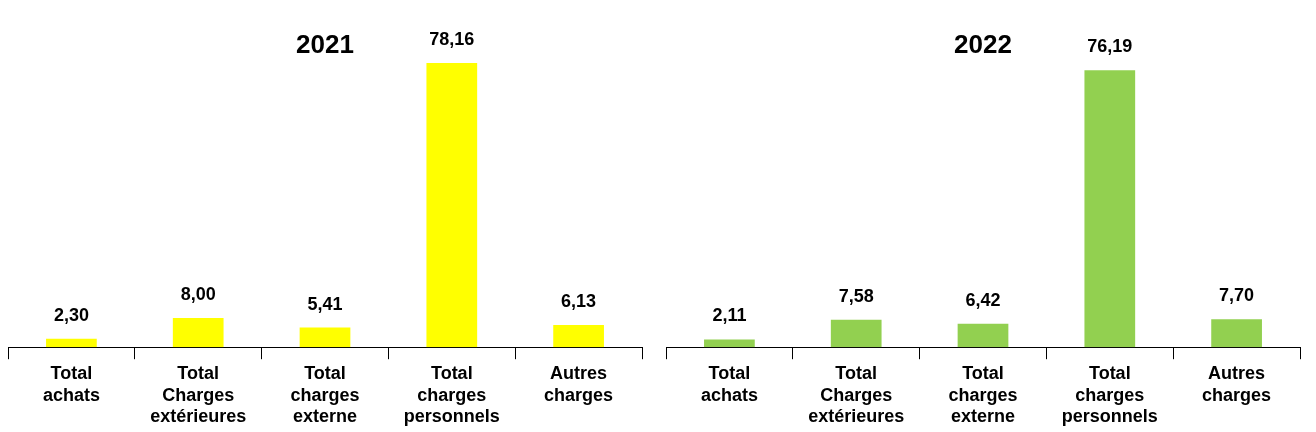 This screenshot has height=432, width=1316. What do you see at coordinates (579, 300) in the screenshot?
I see `data-label: 6,13` at bounding box center [579, 300].